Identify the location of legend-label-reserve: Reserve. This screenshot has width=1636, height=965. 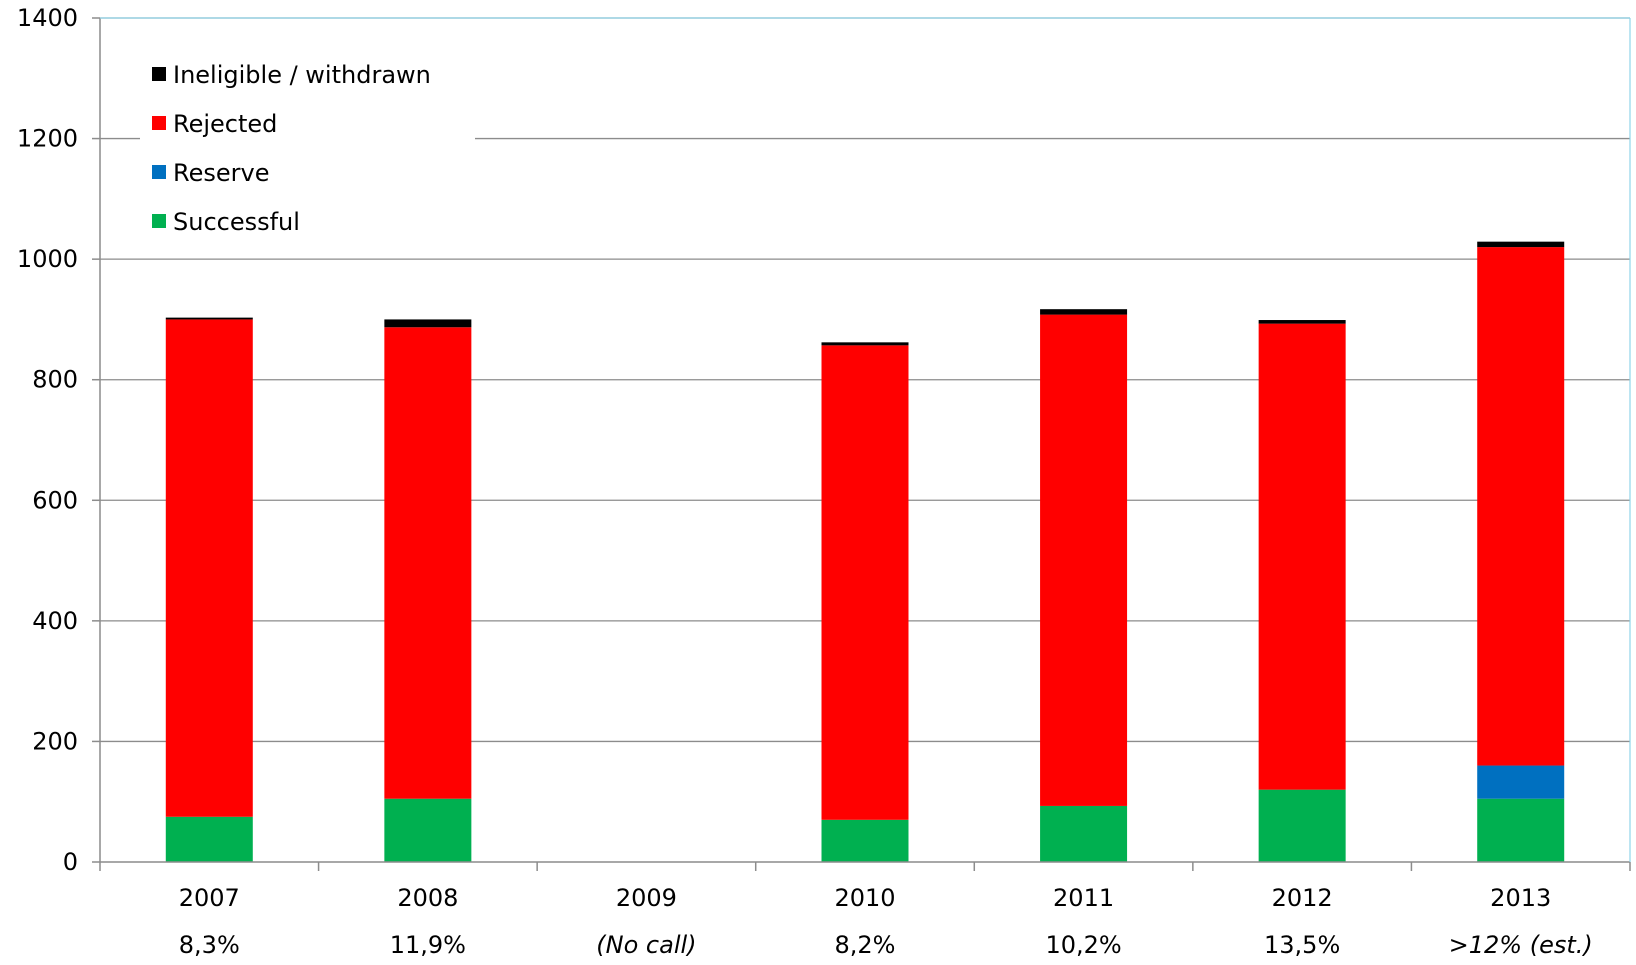
(221, 173).